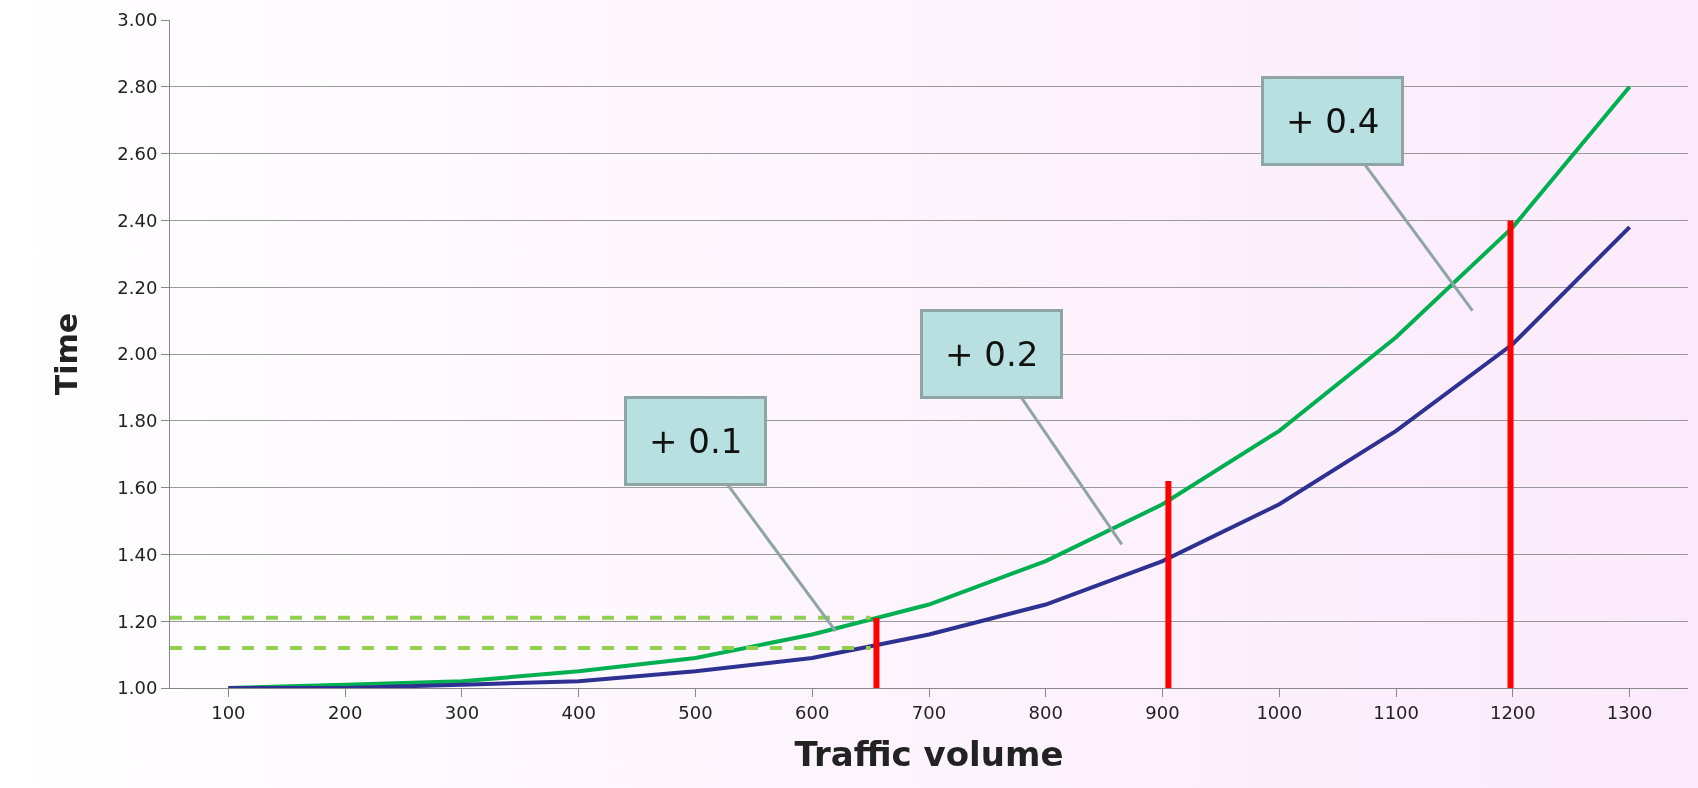 The image size is (1698, 788). What do you see at coordinates (462, 712) in the screenshot?
I see `x-tick-label: 300` at bounding box center [462, 712].